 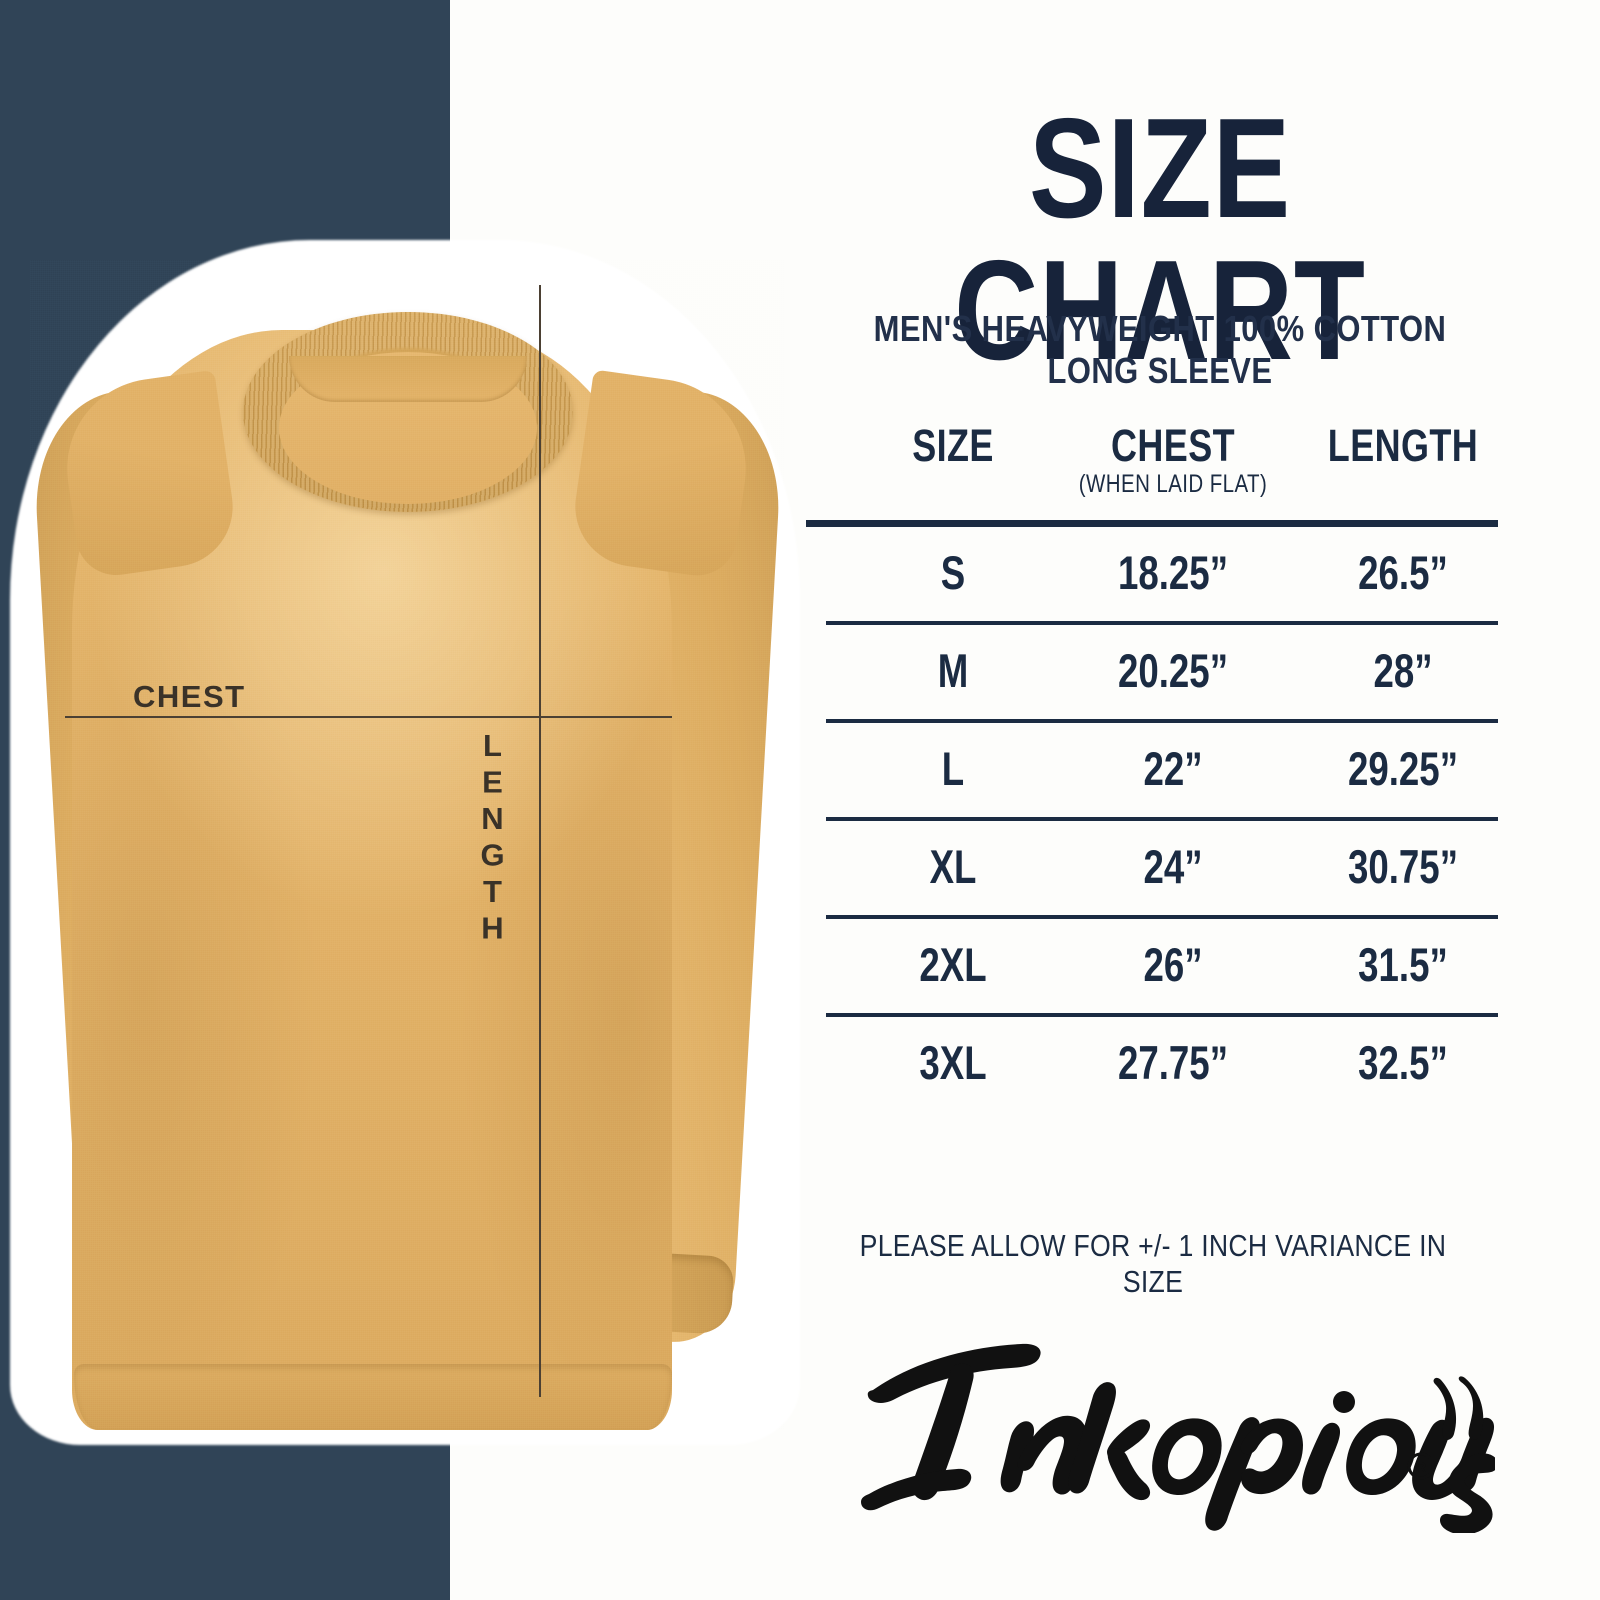 I want to click on cell-length: 28”, so click(x=1403, y=670).